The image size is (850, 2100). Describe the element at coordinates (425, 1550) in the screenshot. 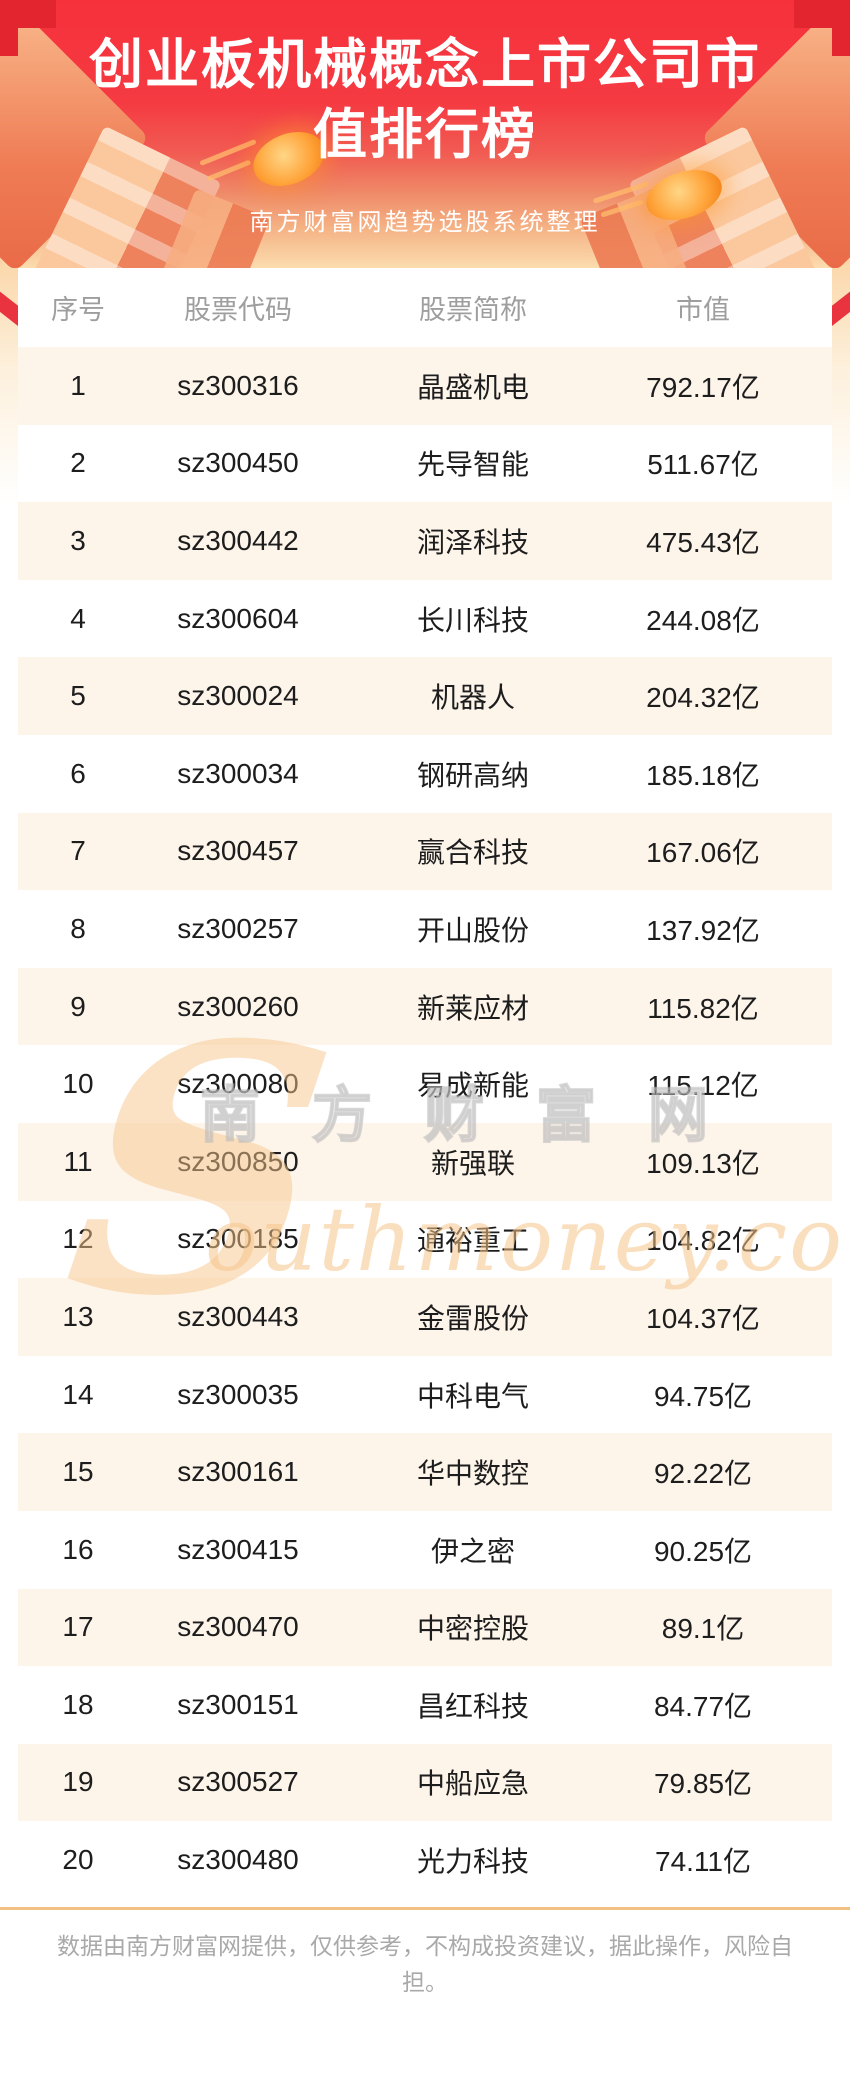

I see `table-row: 16 sz300415 伊之密 90.25亿` at that location.